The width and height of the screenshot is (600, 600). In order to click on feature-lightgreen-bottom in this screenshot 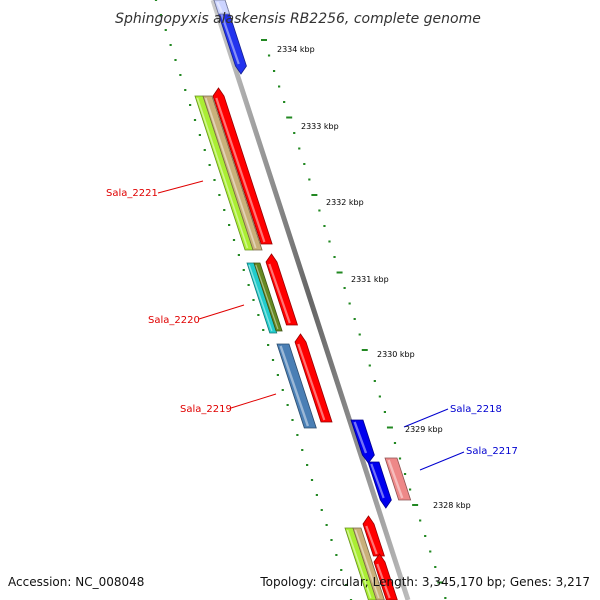, I will do `click(360, 563)`.